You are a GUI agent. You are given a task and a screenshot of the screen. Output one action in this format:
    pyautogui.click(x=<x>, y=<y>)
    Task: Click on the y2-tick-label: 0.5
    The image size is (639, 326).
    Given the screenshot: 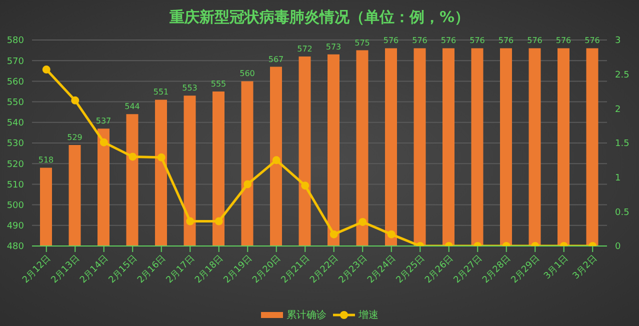 What is the action you would take?
    pyautogui.click(x=622, y=213)
    